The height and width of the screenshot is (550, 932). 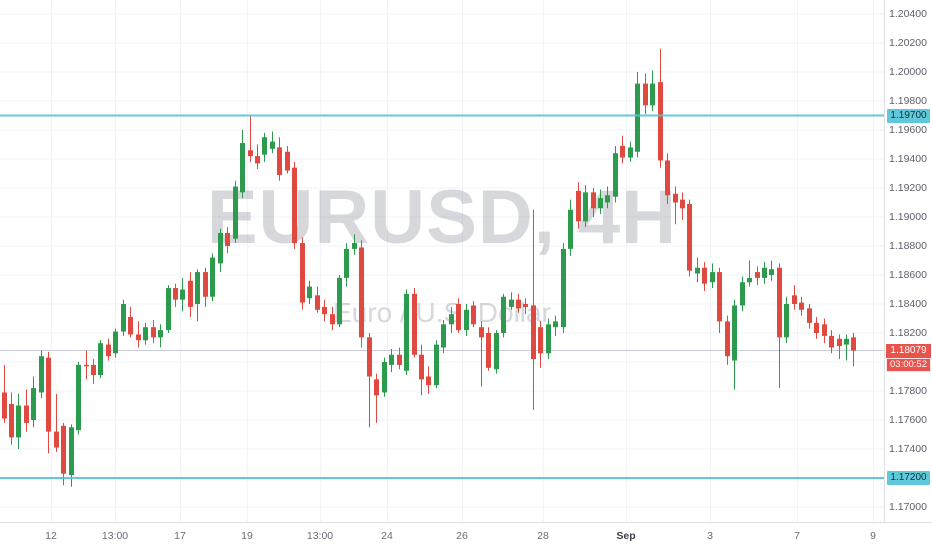 I want to click on y-axis-label: 1.18800, so click(x=908, y=245).